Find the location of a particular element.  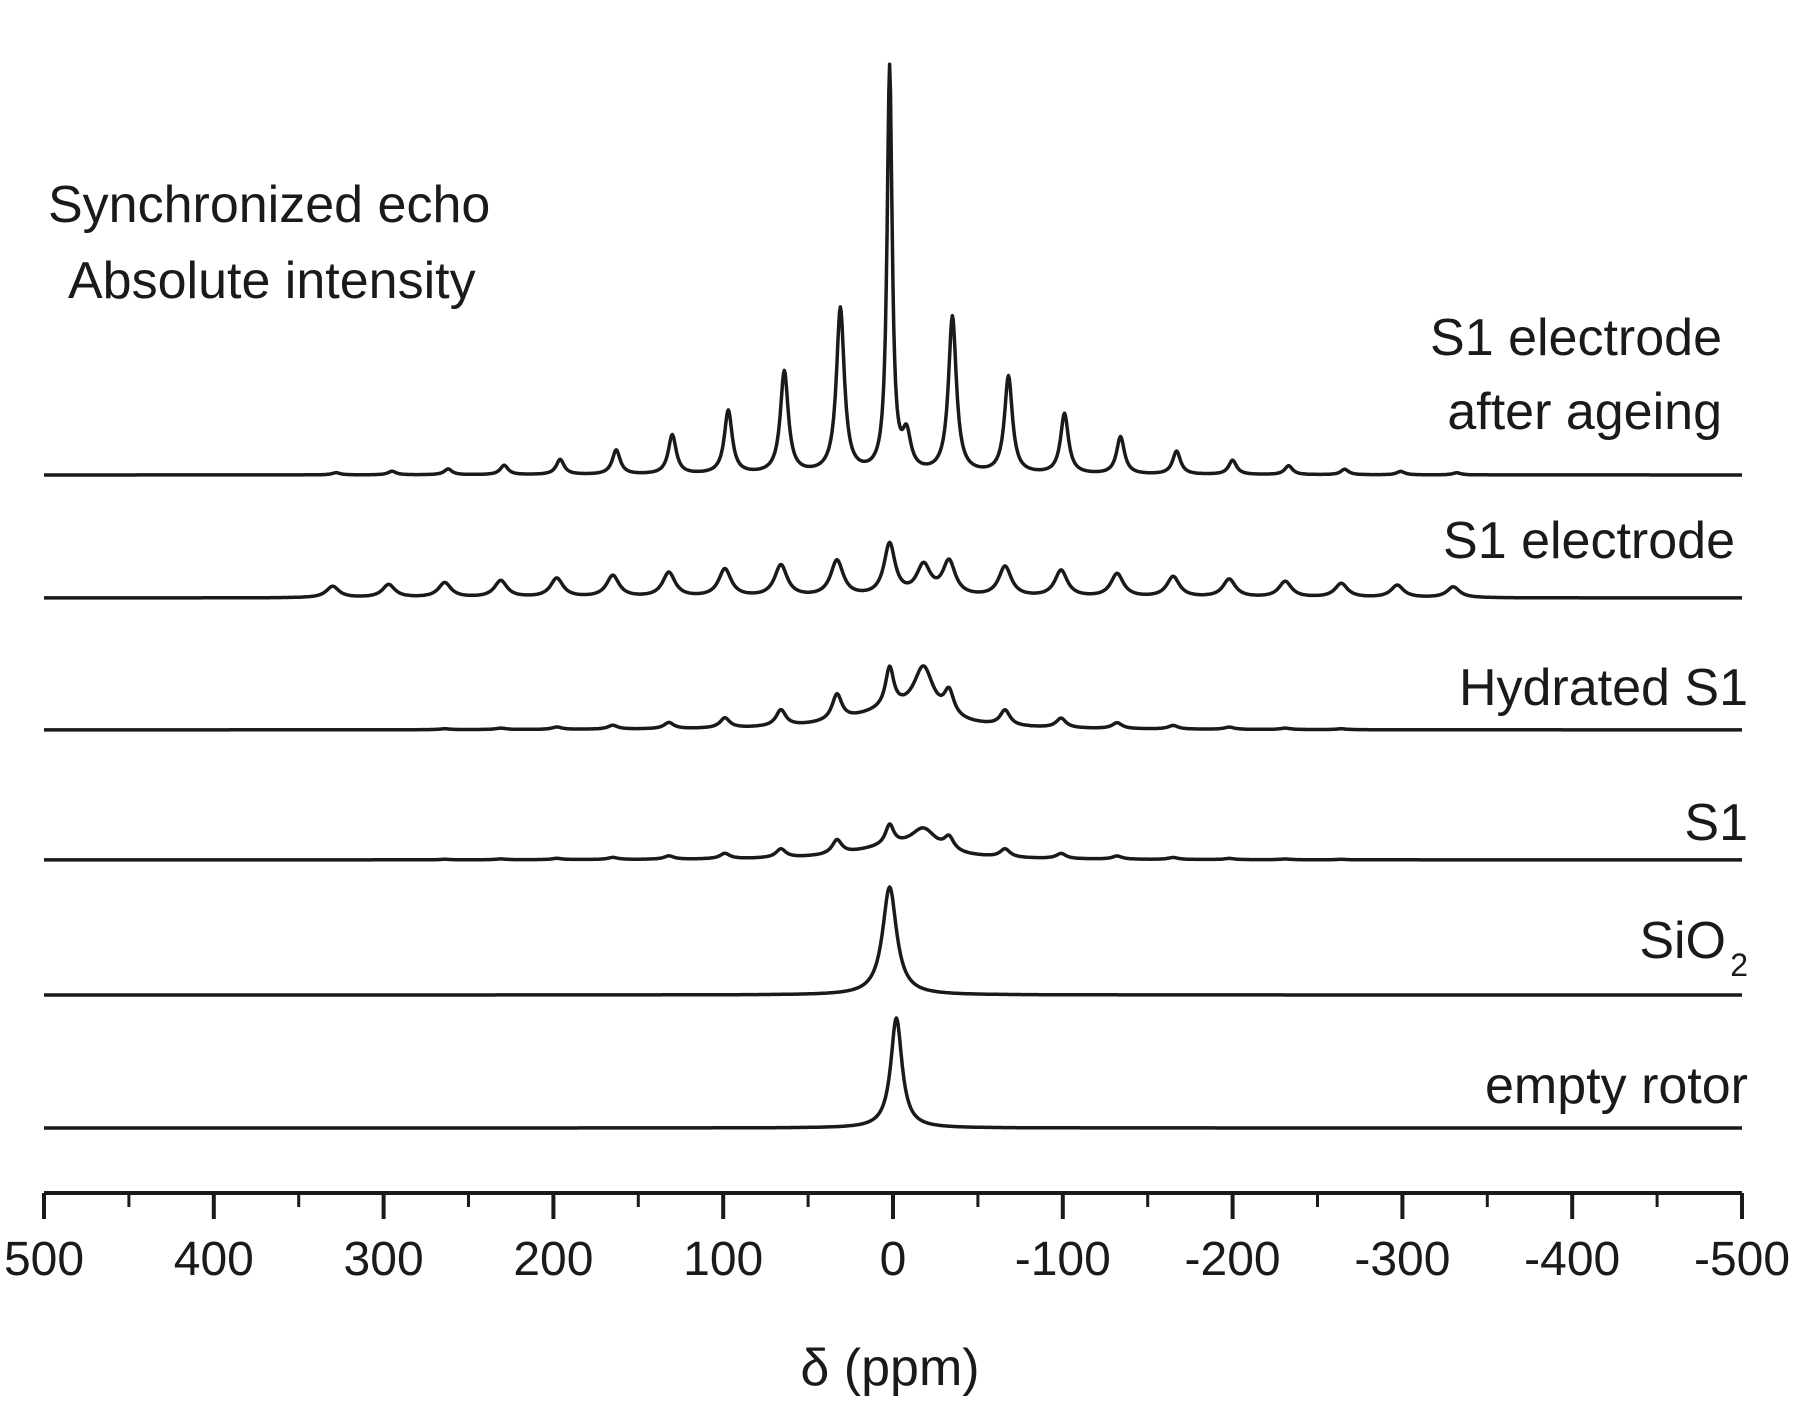

trace-sio2 is located at coordinates (893, 941).